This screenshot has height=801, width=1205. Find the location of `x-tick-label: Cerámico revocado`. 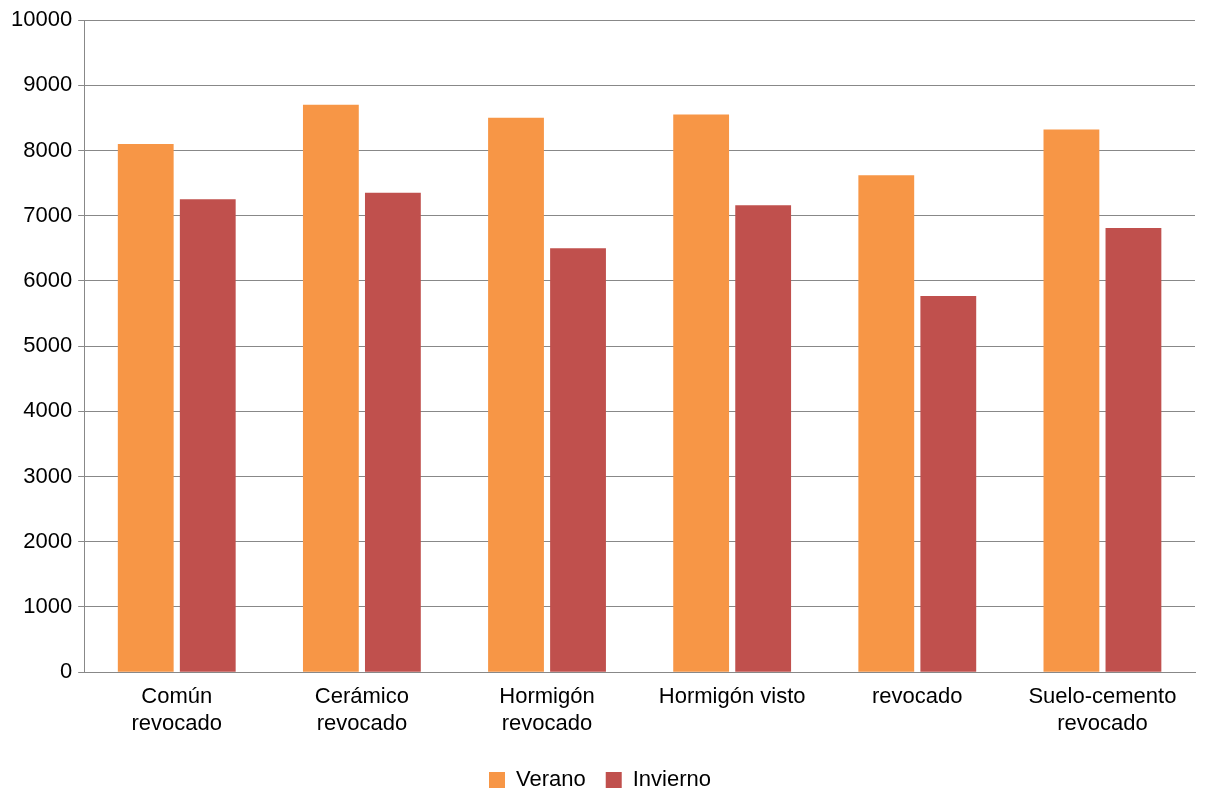

x-tick-label: Cerámico revocado is located at coordinates (361, 709).